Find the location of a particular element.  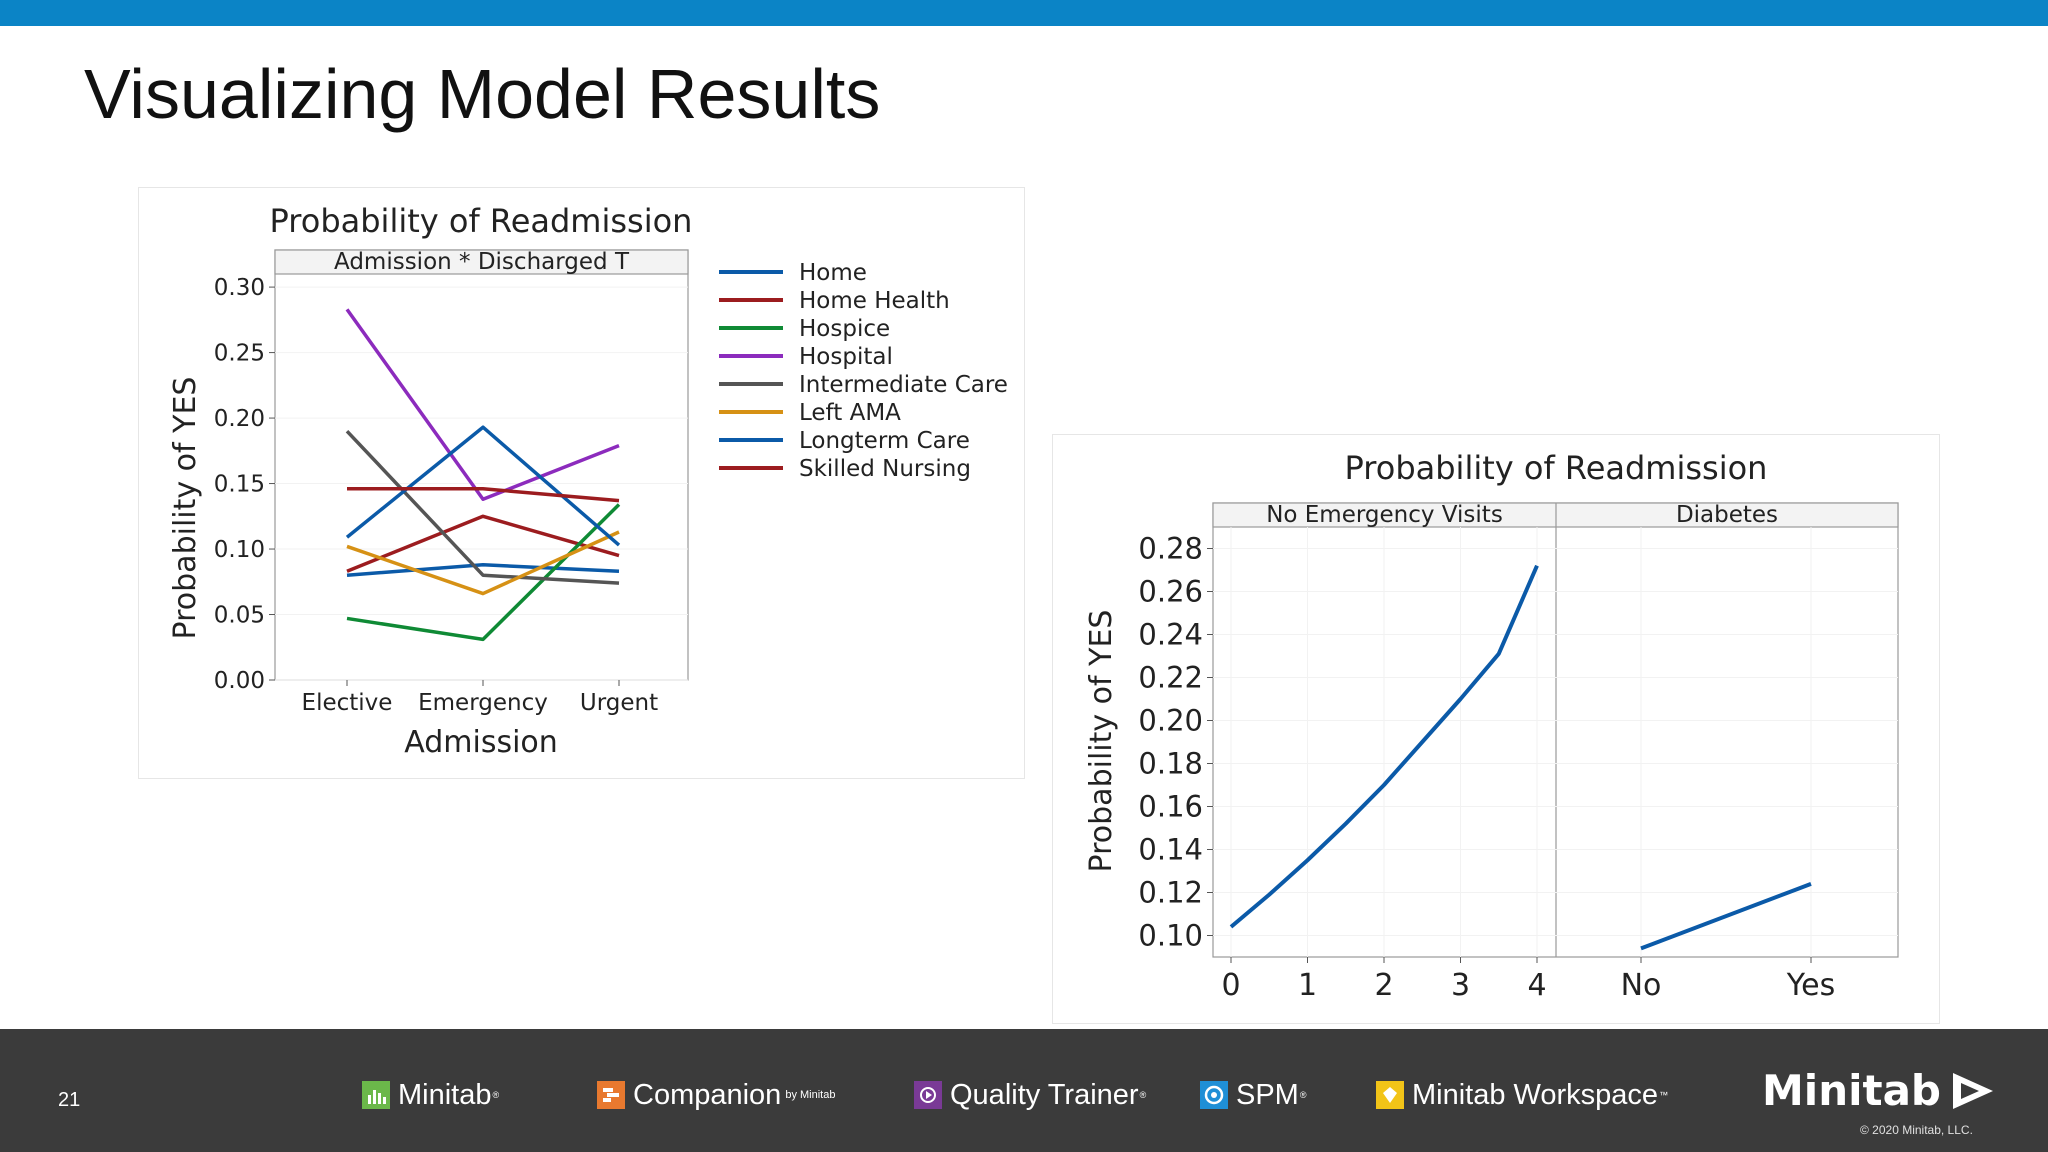

y-tick-label: 0.24 is located at coordinates (1170, 635).